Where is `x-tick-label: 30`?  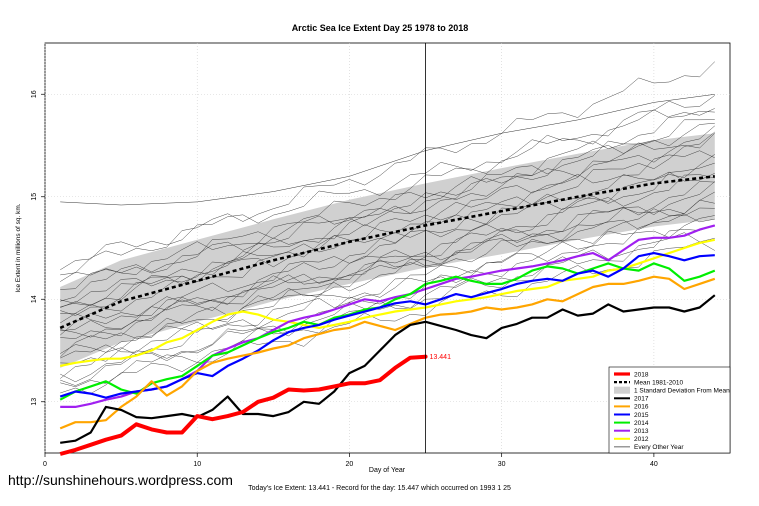 x-tick-label: 30 is located at coordinates (502, 464).